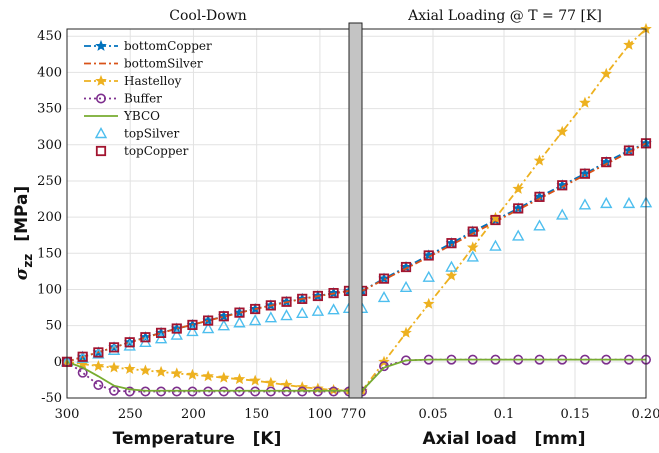 This screenshot has width=659, height=453. What do you see at coordinates (156, 151) in the screenshot?
I see `legend-label: topCopper` at bounding box center [156, 151].